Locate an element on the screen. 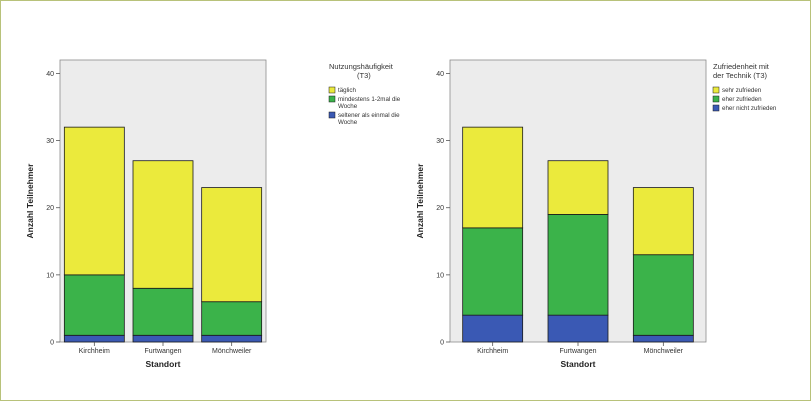 The width and height of the screenshot is (811, 401). chart1-x-tick-label: Mönchweiler is located at coordinates (232, 351).